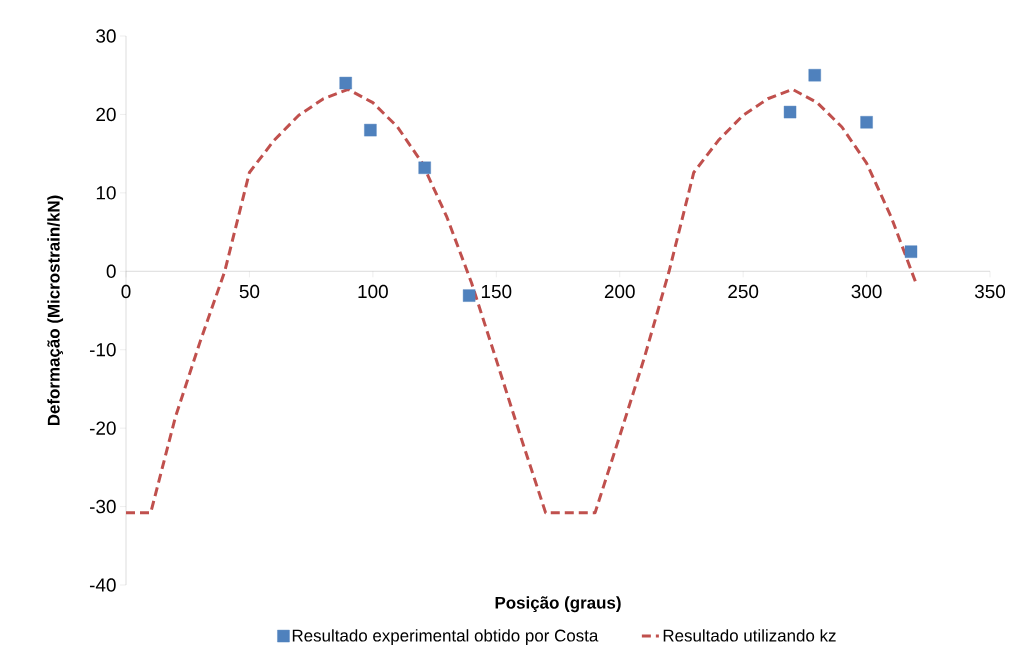 The width and height of the screenshot is (1021, 668). I want to click on x-tick-label: 300, so click(866, 291).